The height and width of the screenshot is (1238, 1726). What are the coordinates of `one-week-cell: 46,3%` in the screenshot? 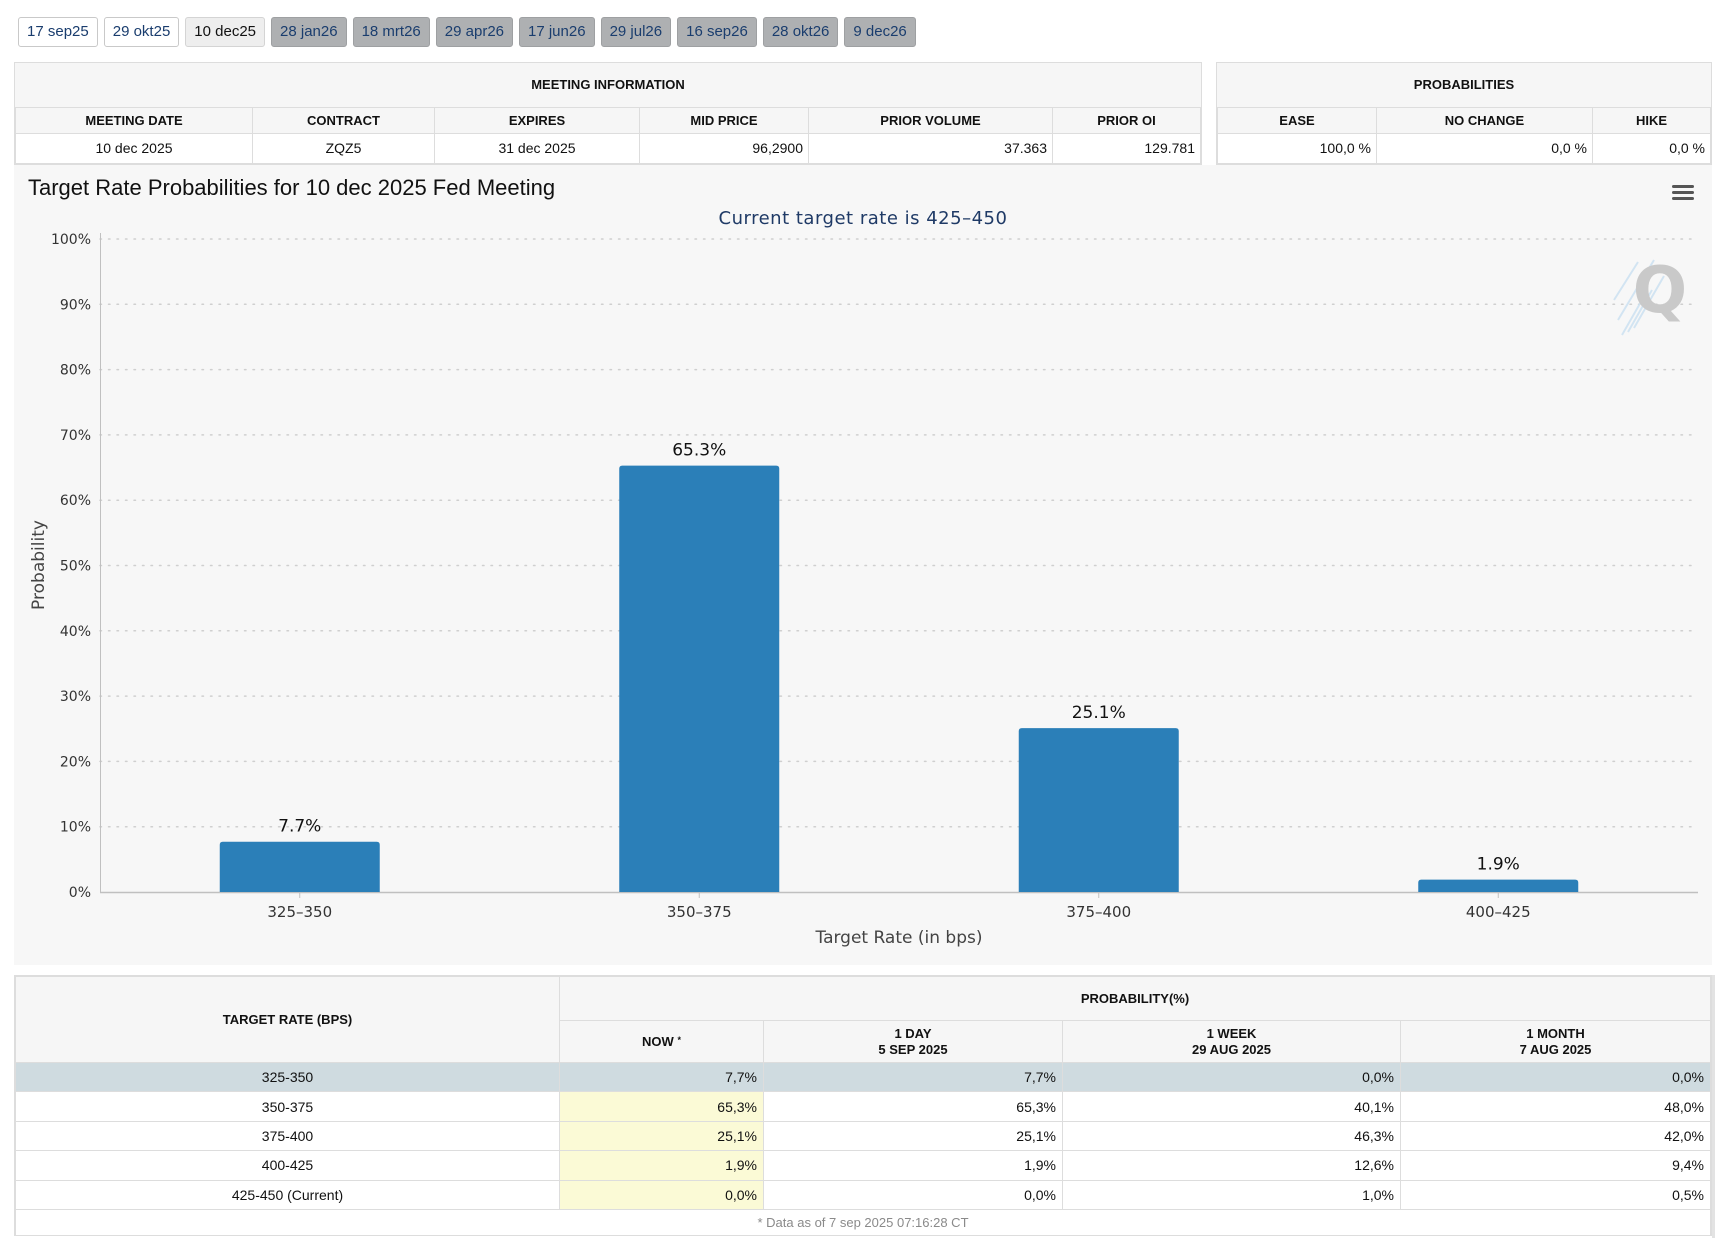 It's located at (1231, 1136).